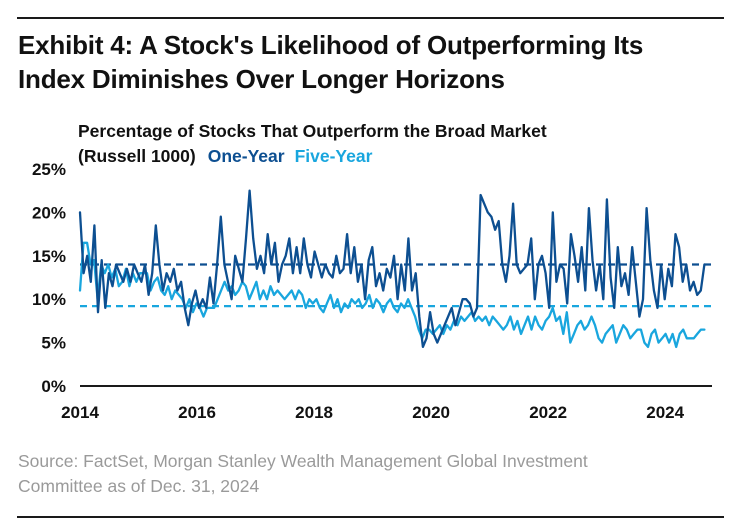 Image resolution: width=746 pixels, height=530 pixels. What do you see at coordinates (370, 517) in the screenshot?
I see `bottom-rule` at bounding box center [370, 517].